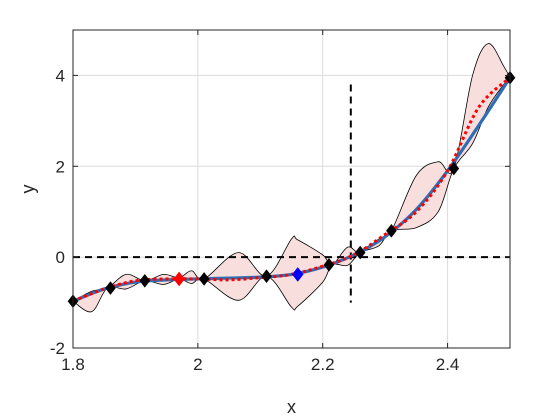  Describe the element at coordinates (60, 75) in the screenshot. I see `y-tick-label: 4` at that location.